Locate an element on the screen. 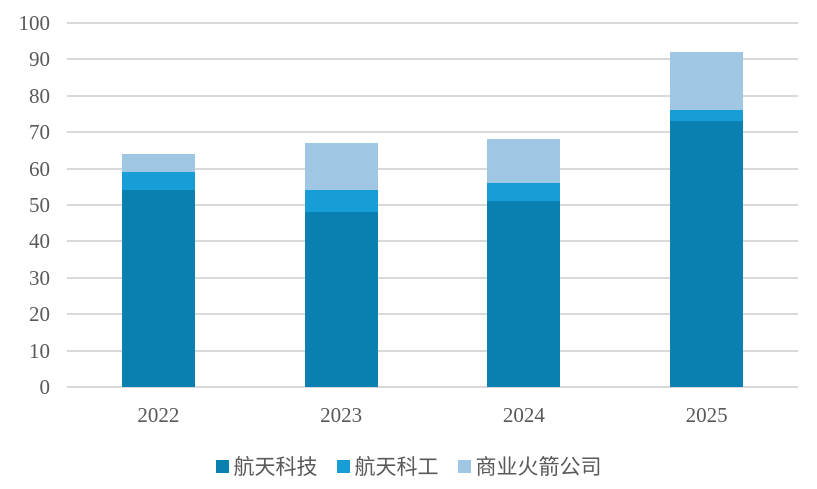 The image size is (817, 489). x-axis-tick-label: 2024 is located at coordinates (523, 415).